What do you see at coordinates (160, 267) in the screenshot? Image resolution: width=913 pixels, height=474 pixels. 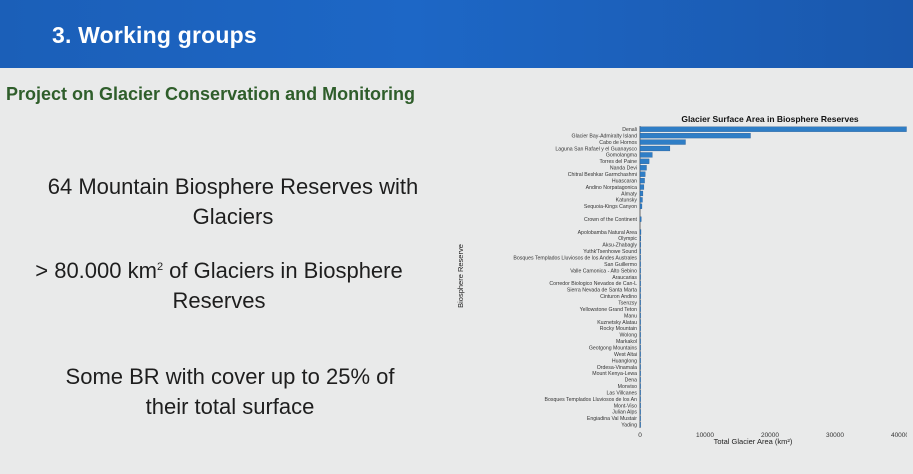 I see `bullet-glacier-area-superscript: 2` at bounding box center [160, 267].